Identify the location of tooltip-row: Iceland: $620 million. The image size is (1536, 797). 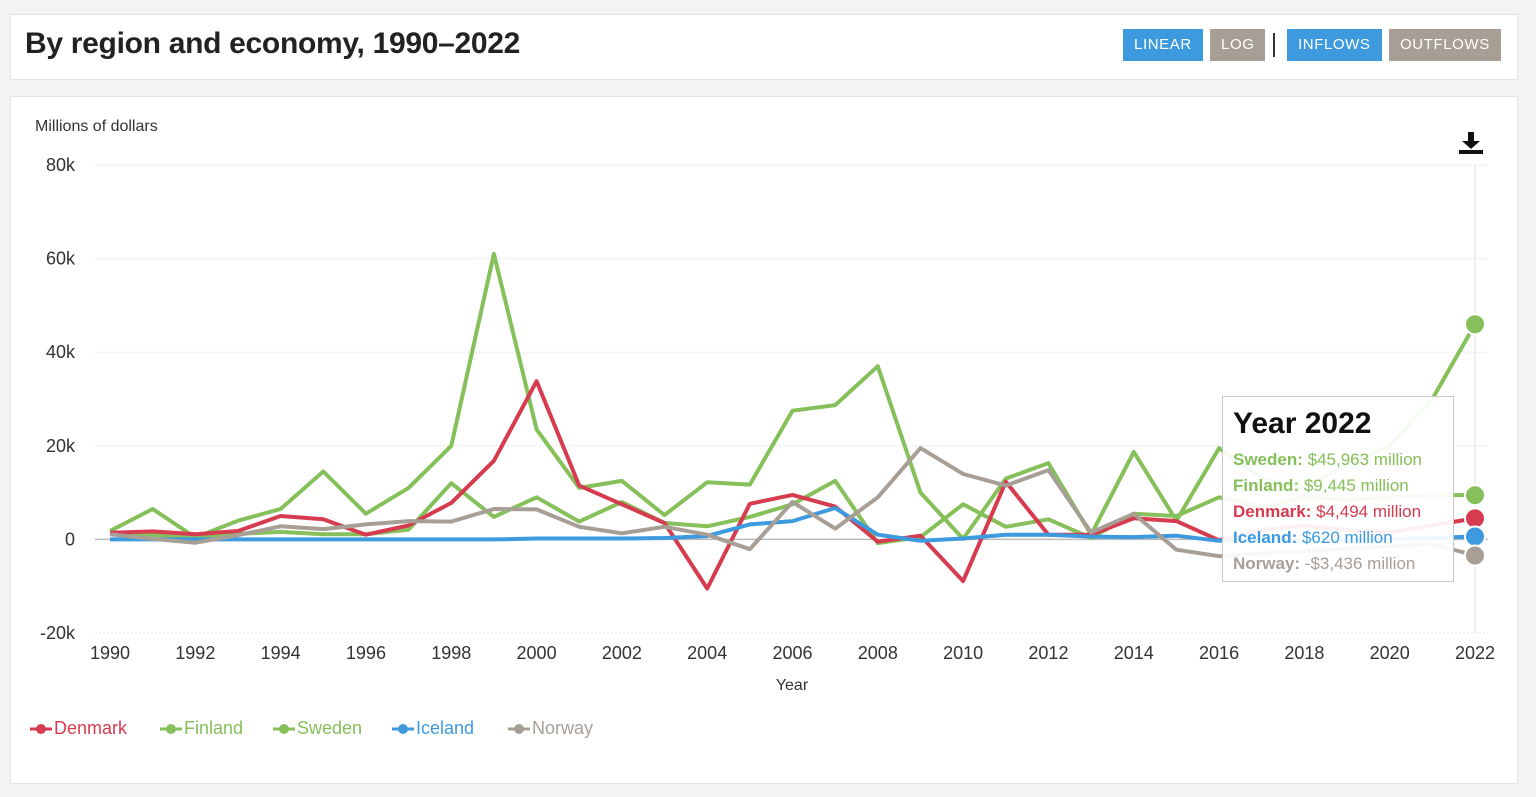
(1338, 538).